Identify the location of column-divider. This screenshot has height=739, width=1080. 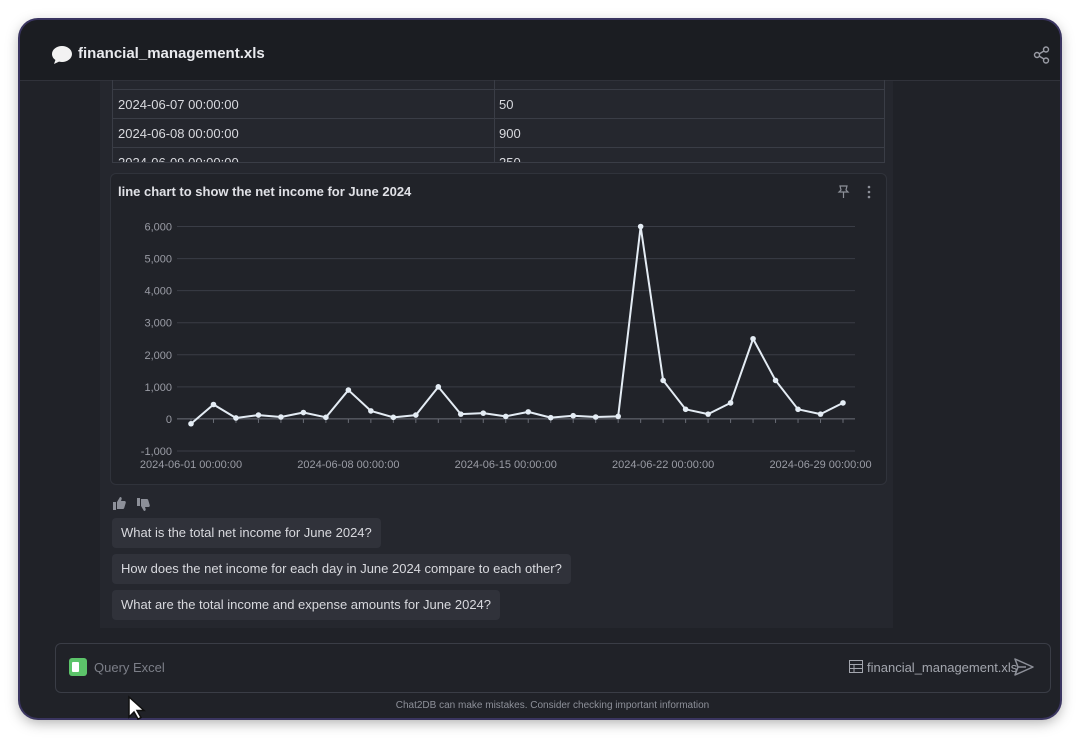
(494, 121).